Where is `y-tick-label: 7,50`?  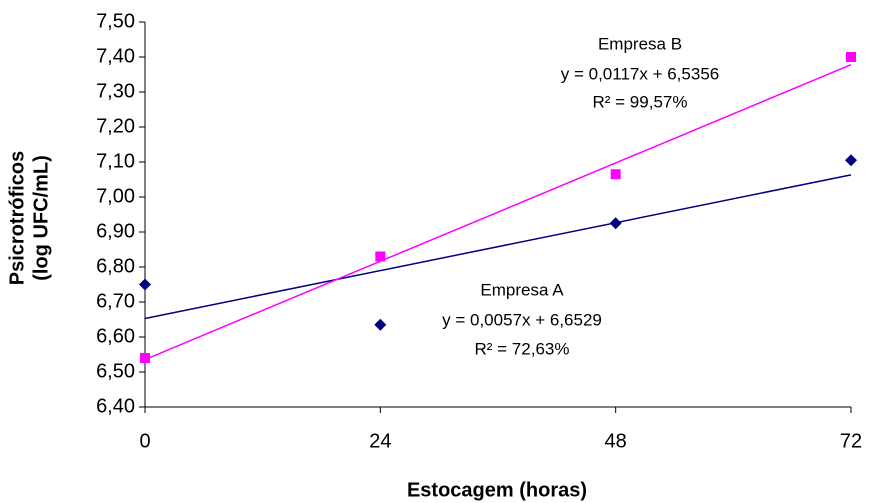
y-tick-label: 7,50 is located at coordinates (115, 21).